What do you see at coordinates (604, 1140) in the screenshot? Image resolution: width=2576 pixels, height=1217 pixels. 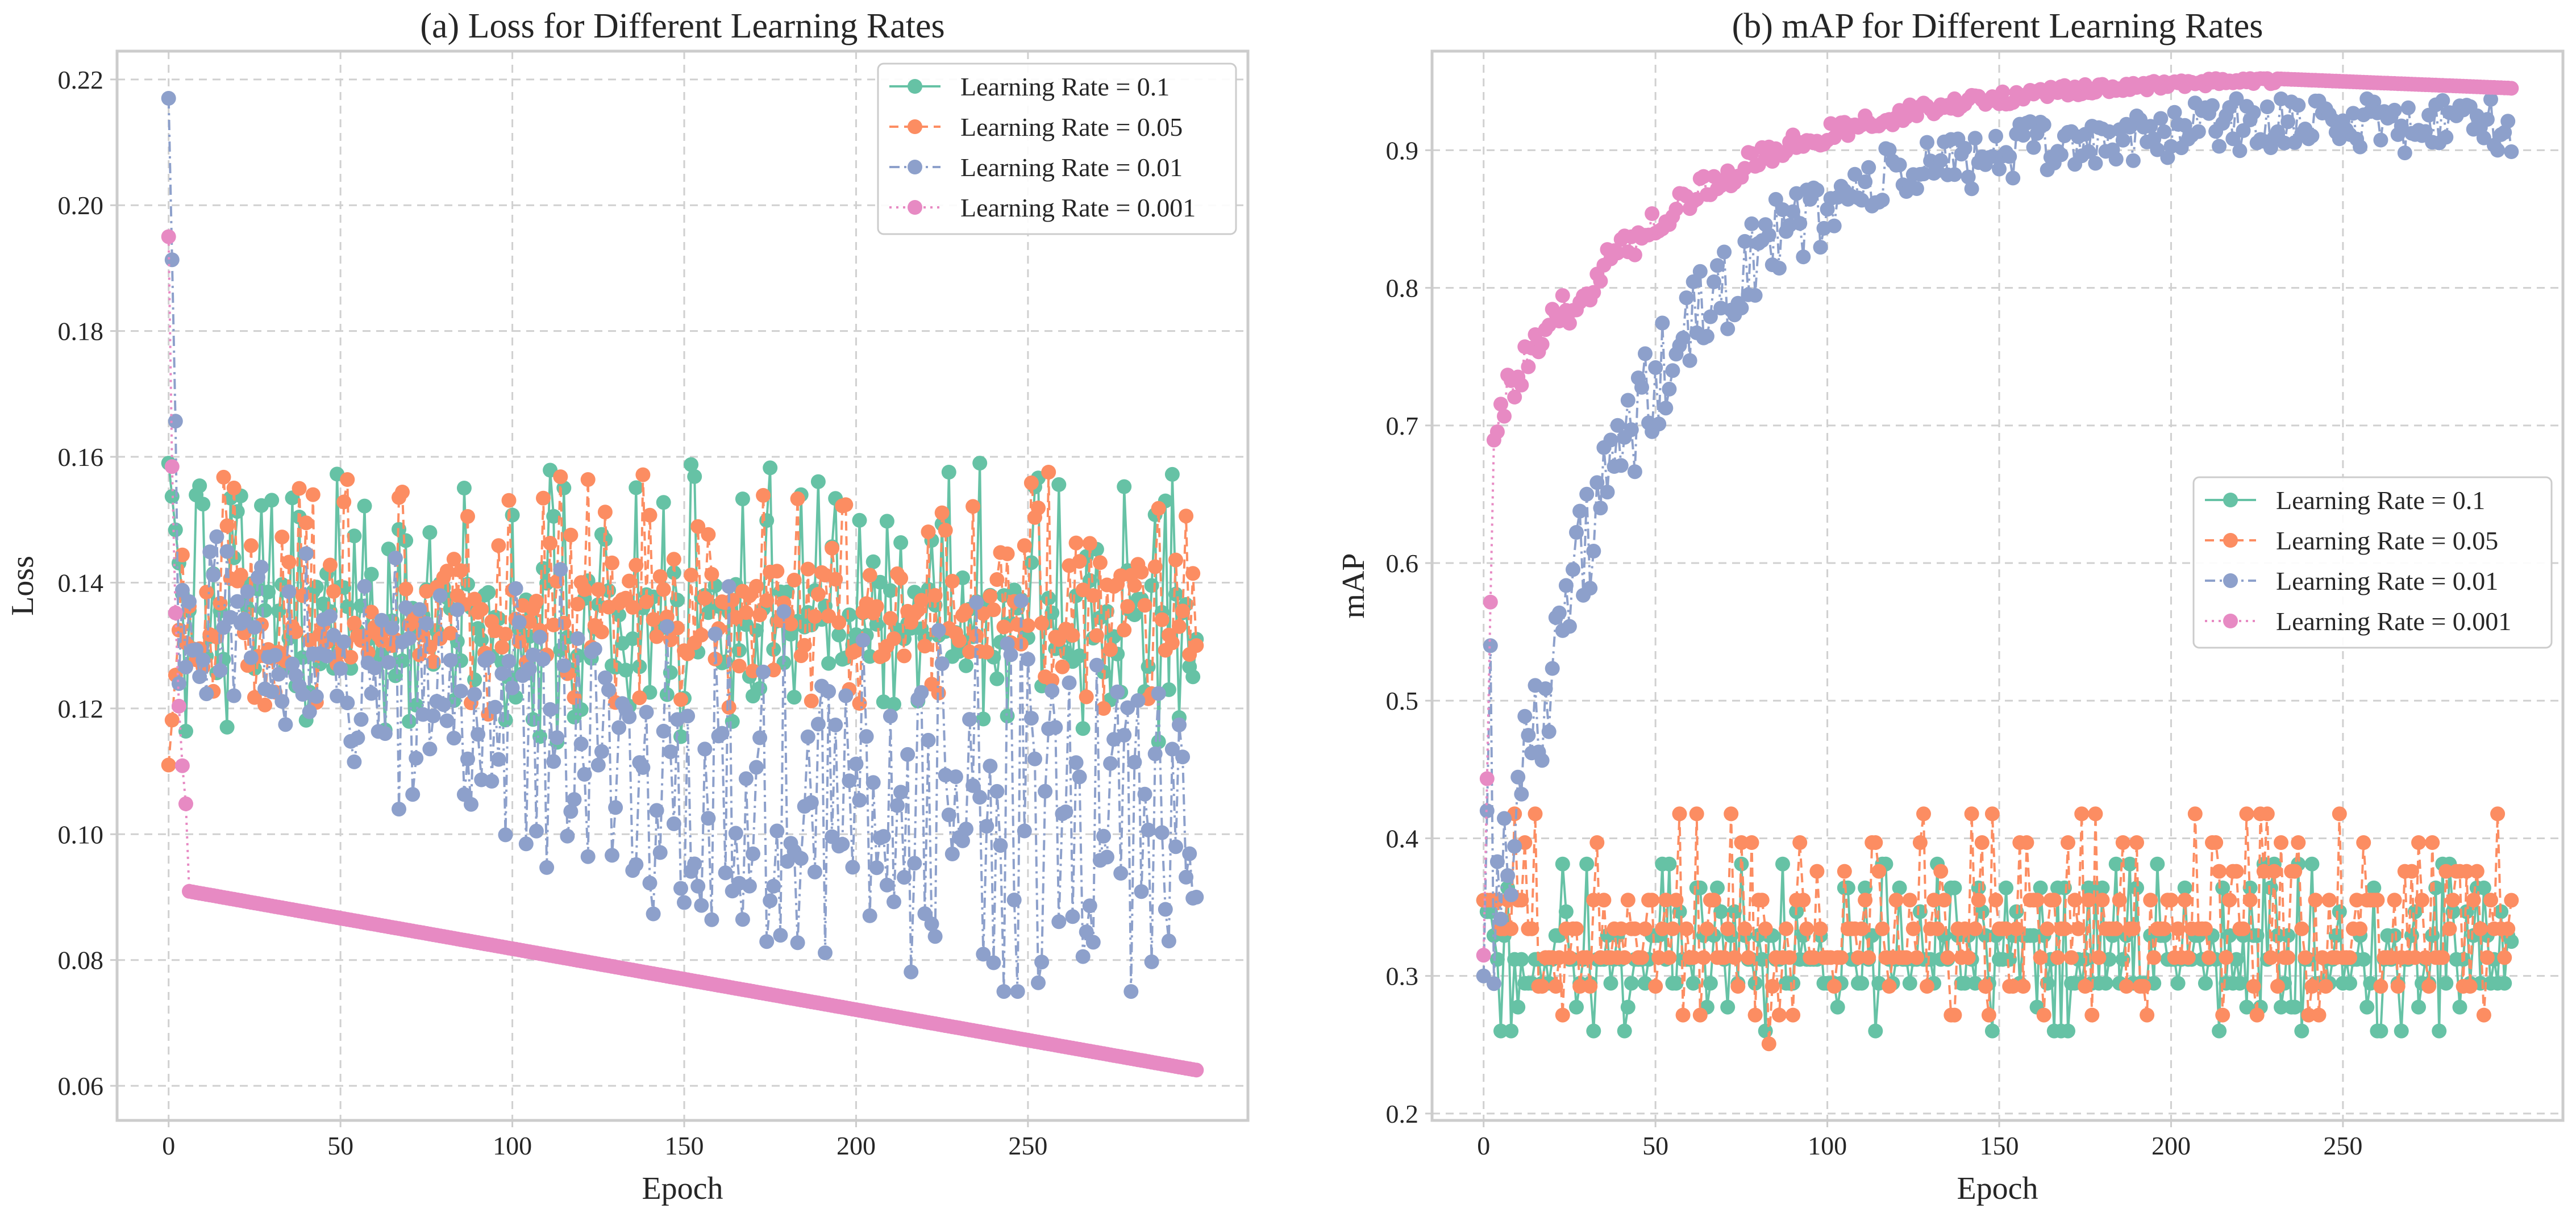 I see `loss-x-ticks: 0 50 100 150 200 250` at bounding box center [604, 1140].